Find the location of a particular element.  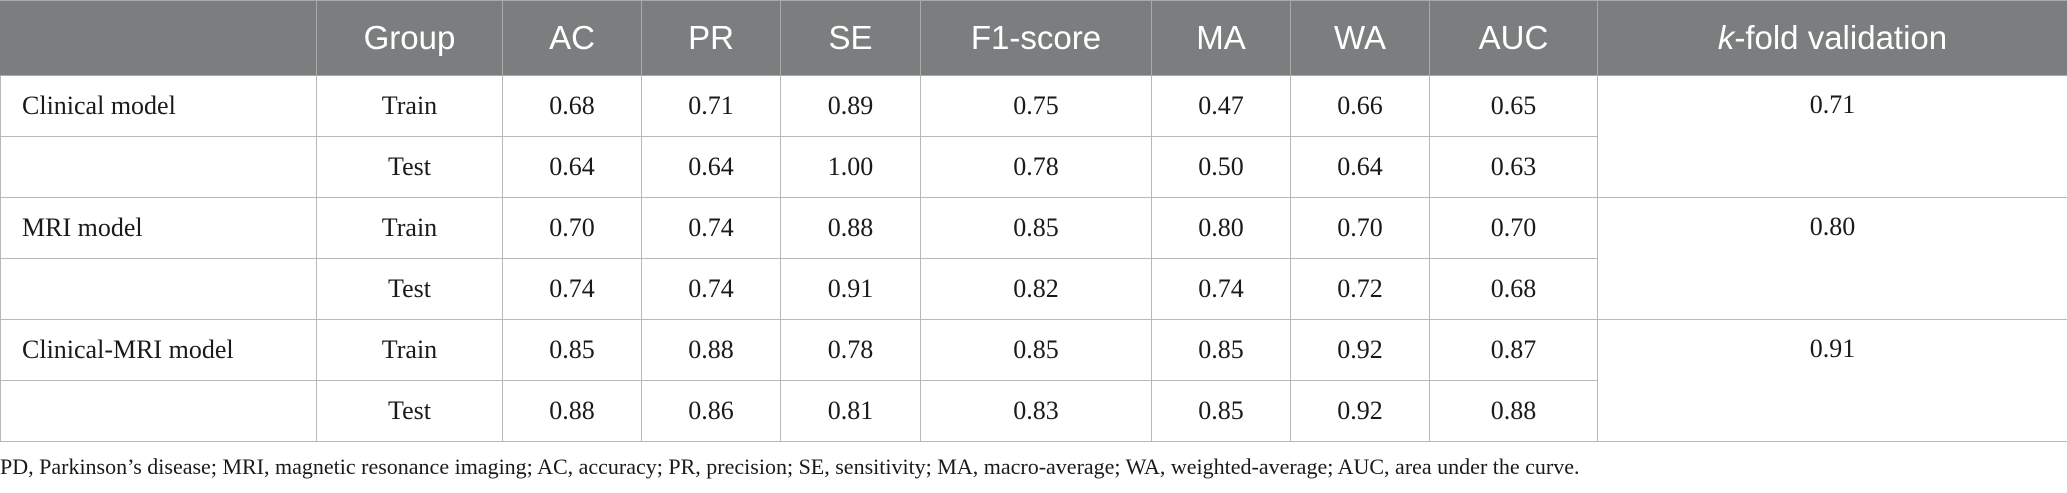

auc-cell: 0.65 is located at coordinates (1513, 106).